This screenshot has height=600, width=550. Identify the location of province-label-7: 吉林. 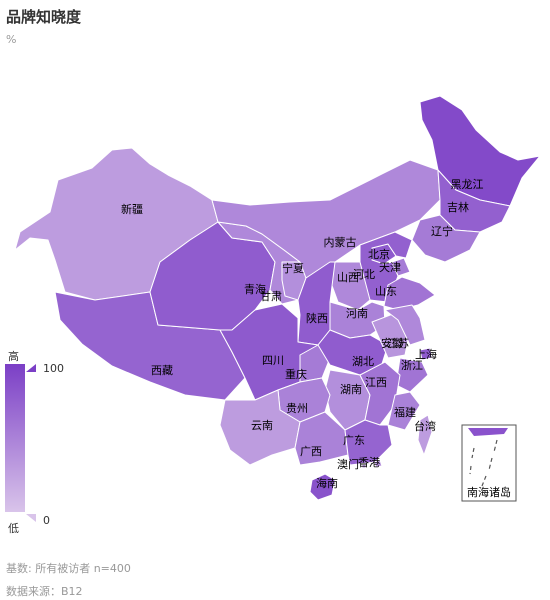
(458, 207).